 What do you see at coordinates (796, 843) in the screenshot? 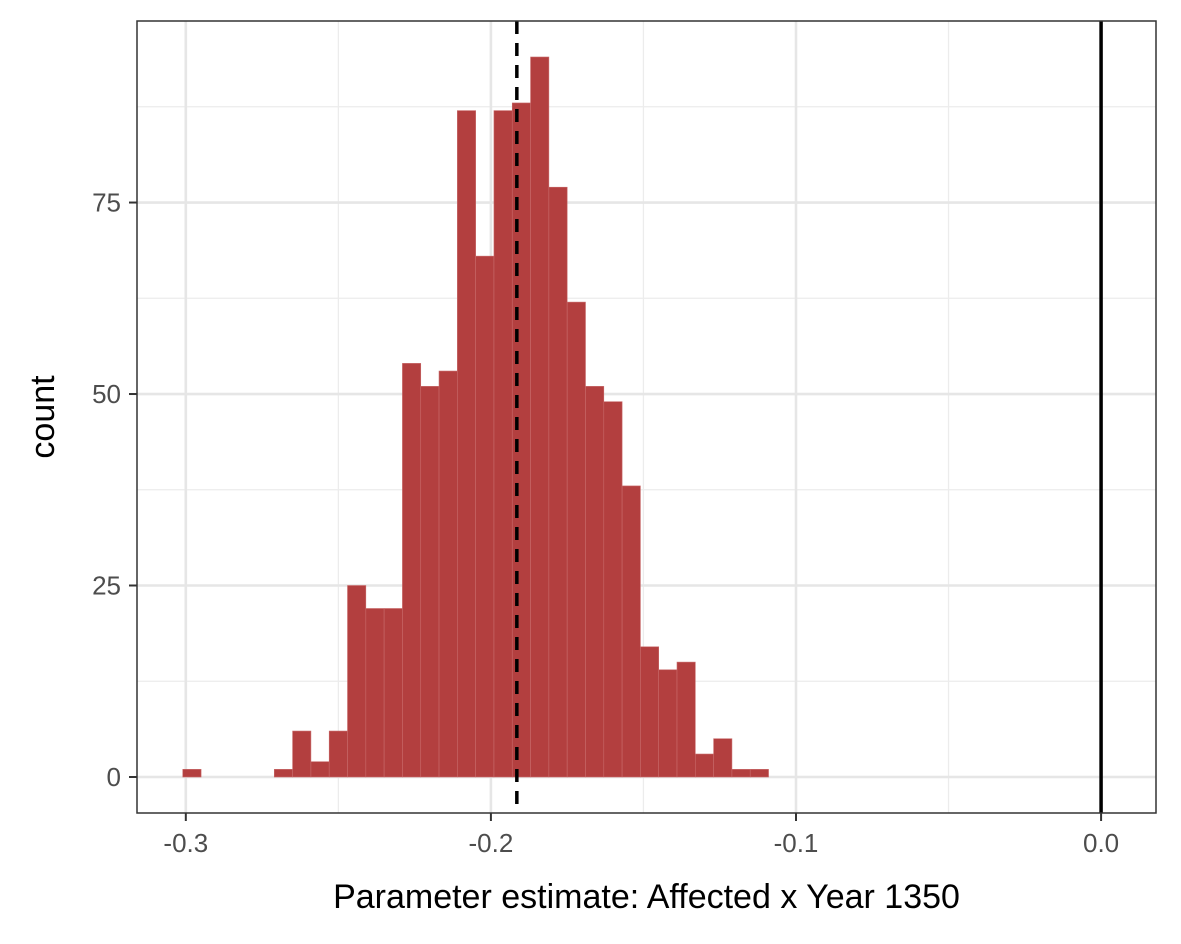
I see `x-tick-label: -0.1` at bounding box center [796, 843].